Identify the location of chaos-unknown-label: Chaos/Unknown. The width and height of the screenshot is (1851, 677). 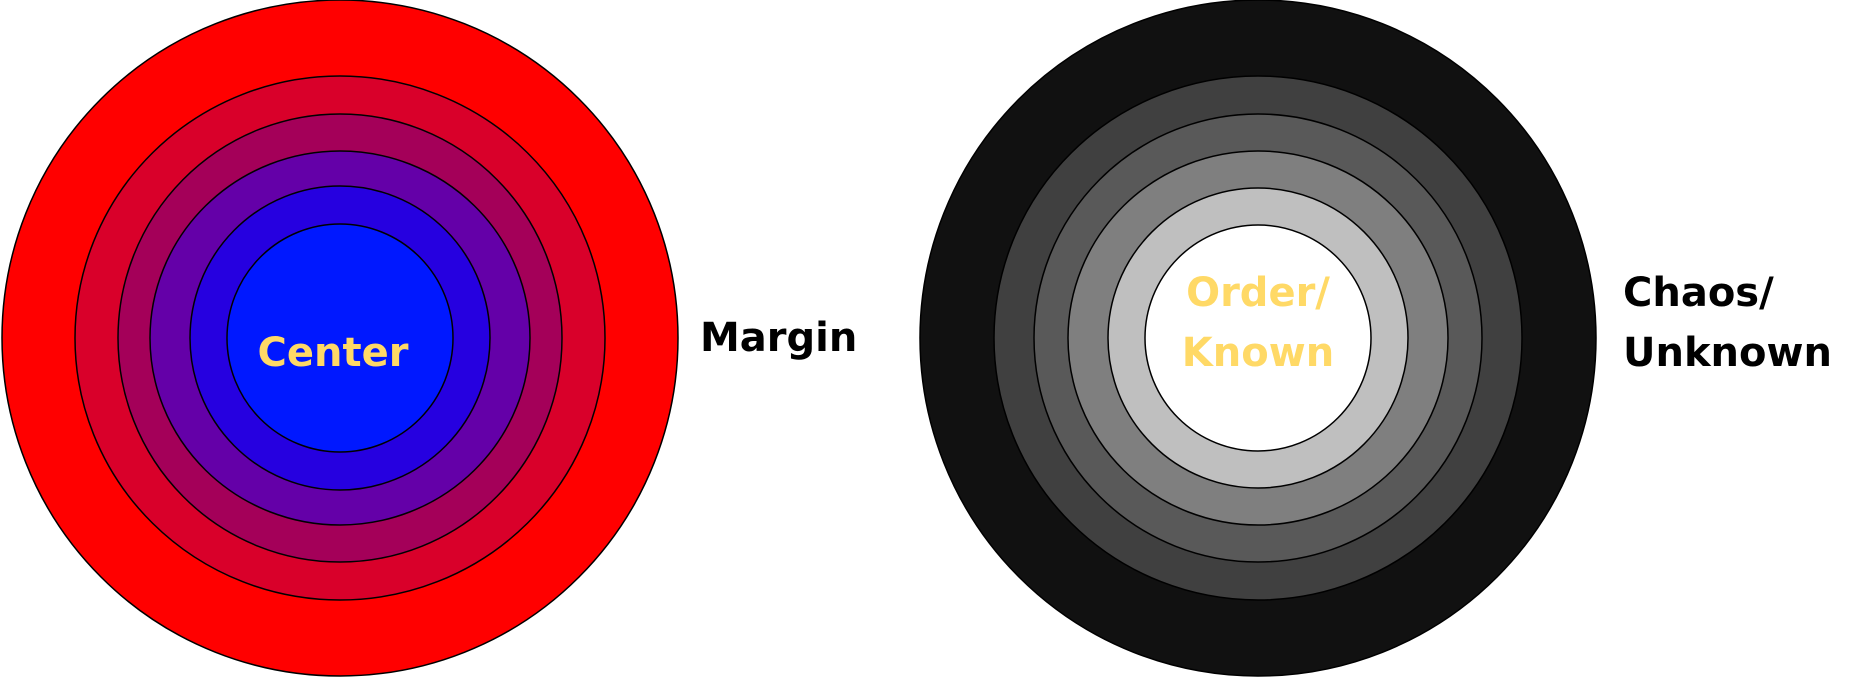
(1727, 323).